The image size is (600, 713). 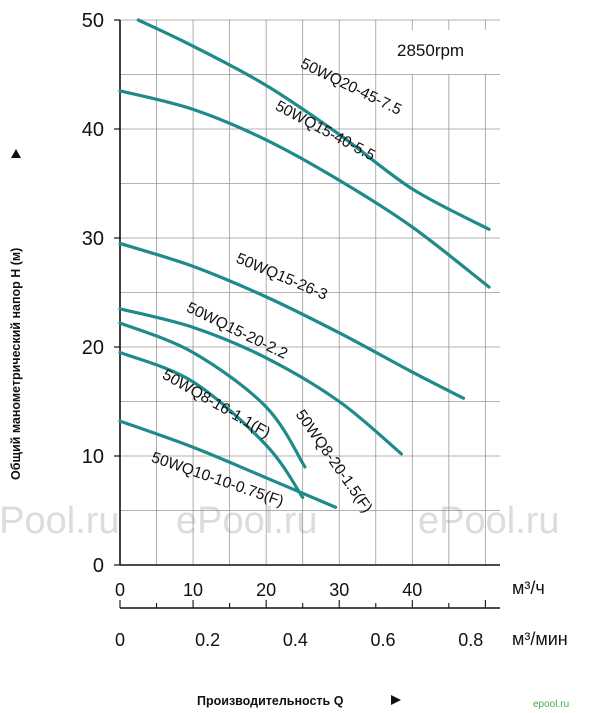 What do you see at coordinates (16, 364) in the screenshot?
I see `y-axis-title-text: Общий манометрический напор H (м)` at bounding box center [16, 364].